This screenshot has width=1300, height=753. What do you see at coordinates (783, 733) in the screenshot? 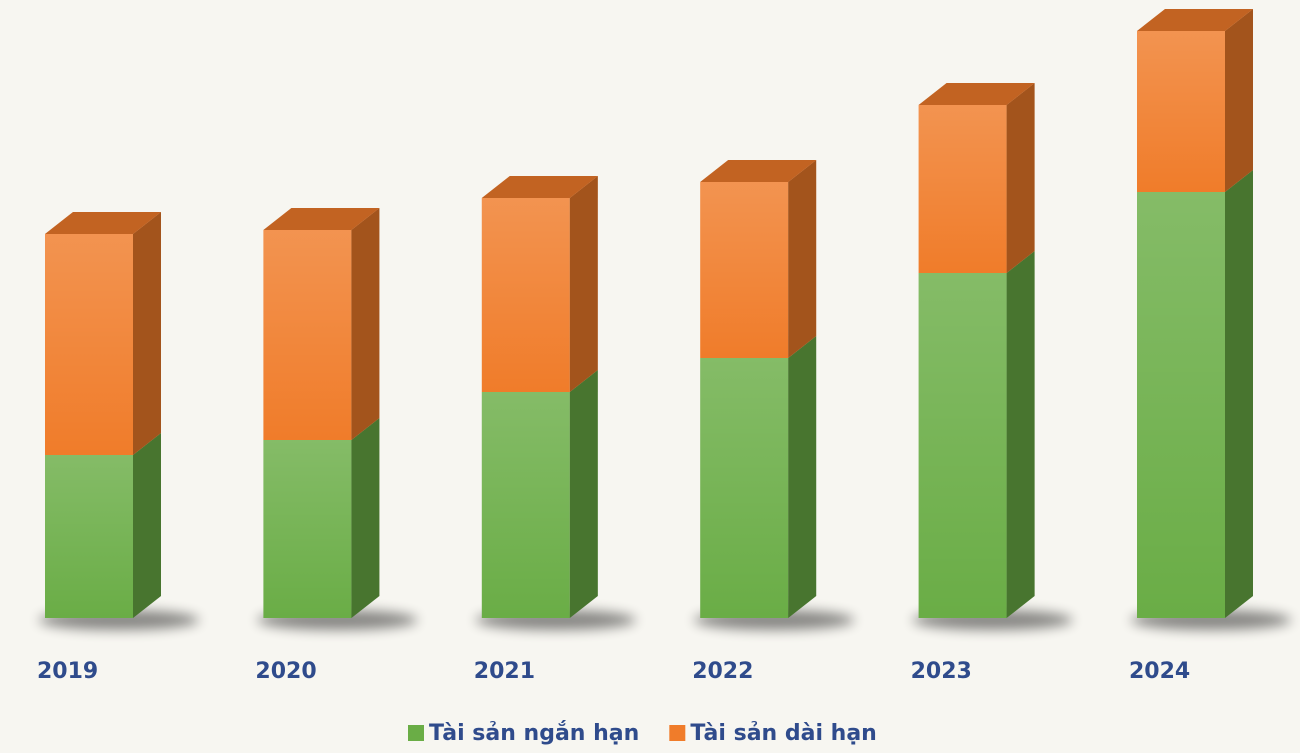
I see `legend-label: Tài sản dài hạn` at bounding box center [783, 733].